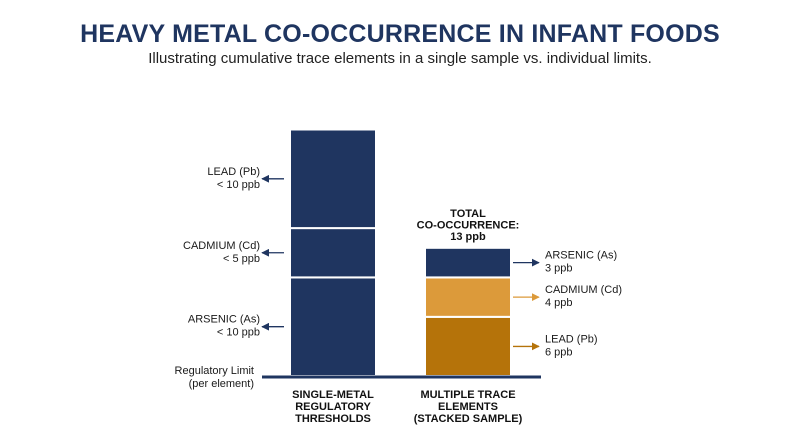 The height and width of the screenshot is (447, 800). What do you see at coordinates (468, 214) in the screenshot?
I see `total-label: TOTAL` at bounding box center [468, 214].